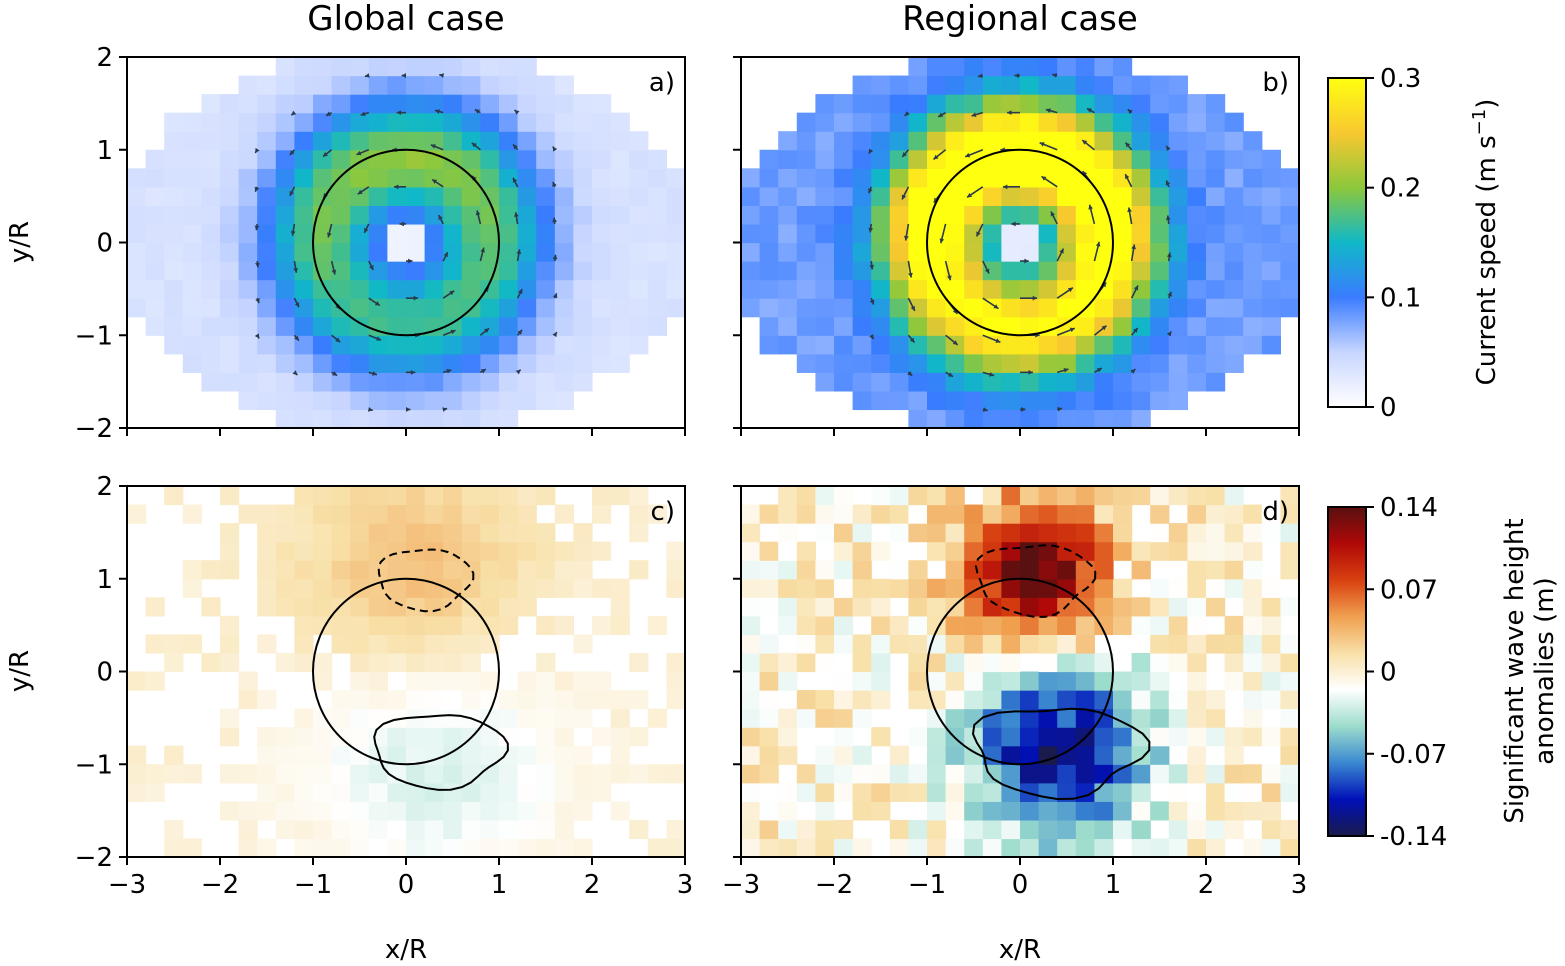  Describe the element at coordinates (104, 58) in the screenshot. I see `y-tick-label: 2` at that location.